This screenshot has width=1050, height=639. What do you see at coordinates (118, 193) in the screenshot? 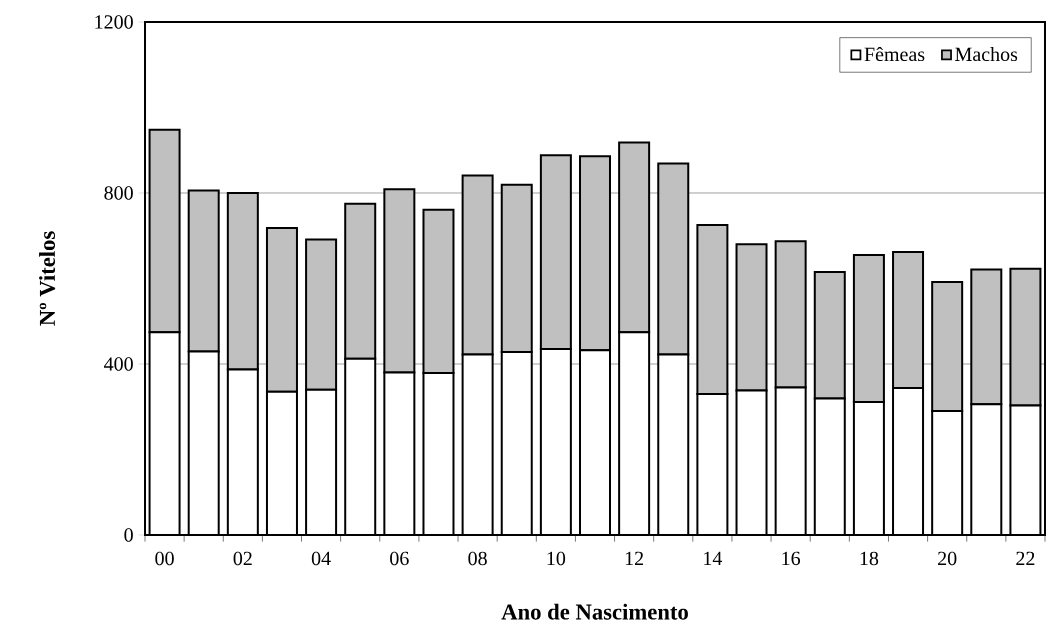
I see `y-tick-label: 800` at bounding box center [118, 193].